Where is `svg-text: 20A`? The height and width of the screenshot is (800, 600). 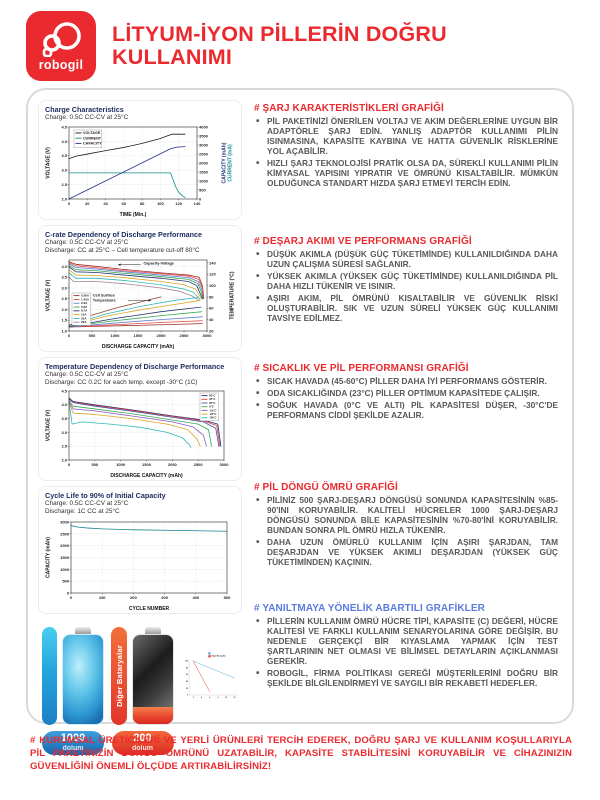
svg-text: 20A is located at coordinates (84, 318).